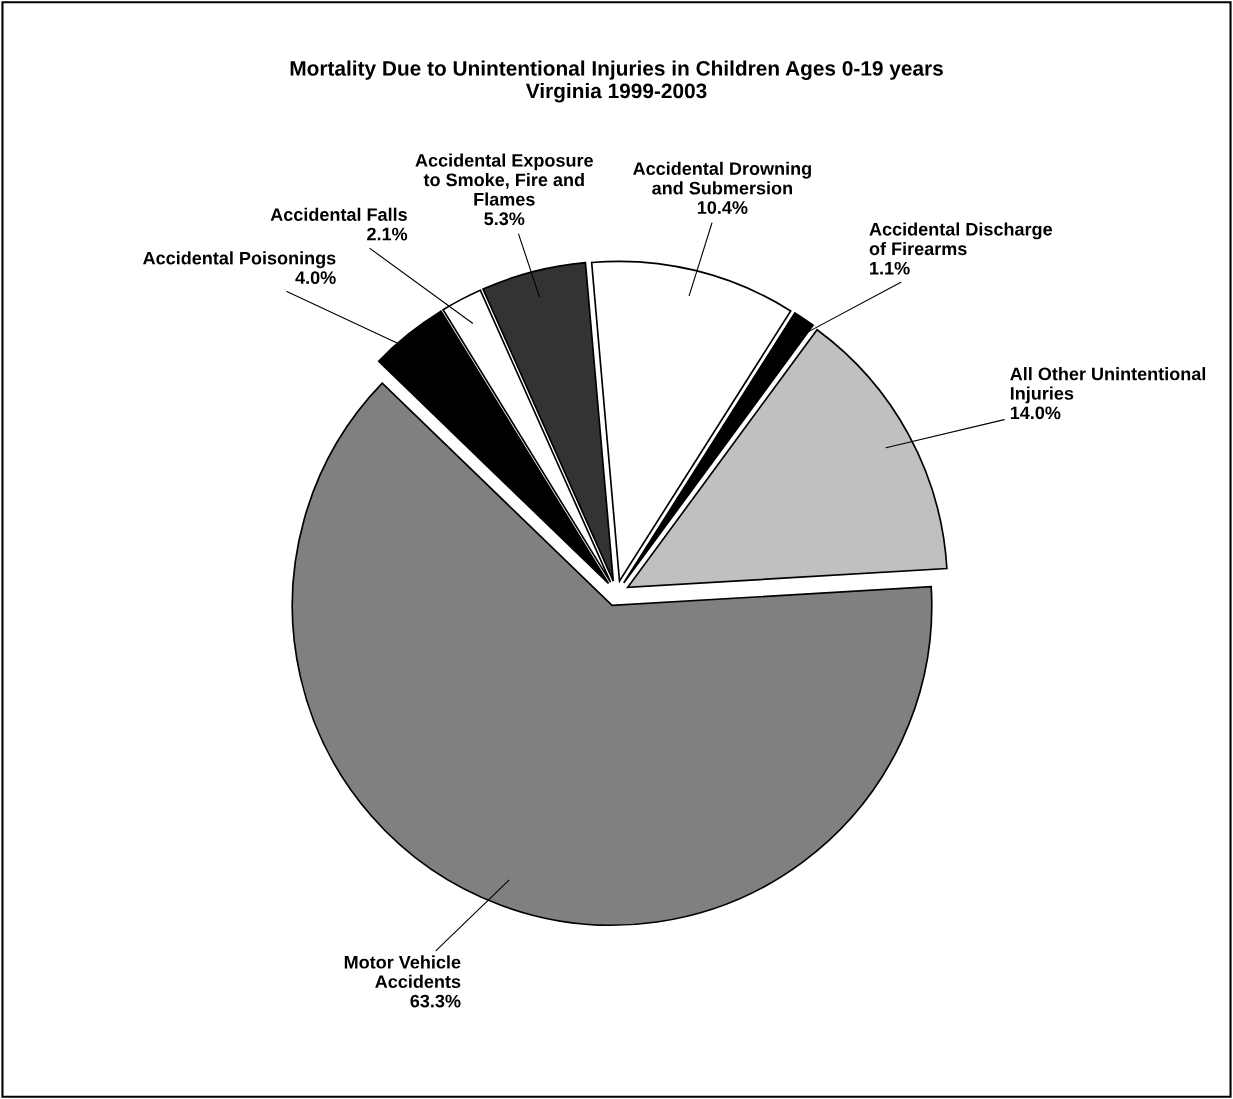 The width and height of the screenshot is (1233, 1099). What do you see at coordinates (504, 179) in the screenshot?
I see `slice-label: Accidental Exposure to Smoke, Fire and Flames` at bounding box center [504, 179].